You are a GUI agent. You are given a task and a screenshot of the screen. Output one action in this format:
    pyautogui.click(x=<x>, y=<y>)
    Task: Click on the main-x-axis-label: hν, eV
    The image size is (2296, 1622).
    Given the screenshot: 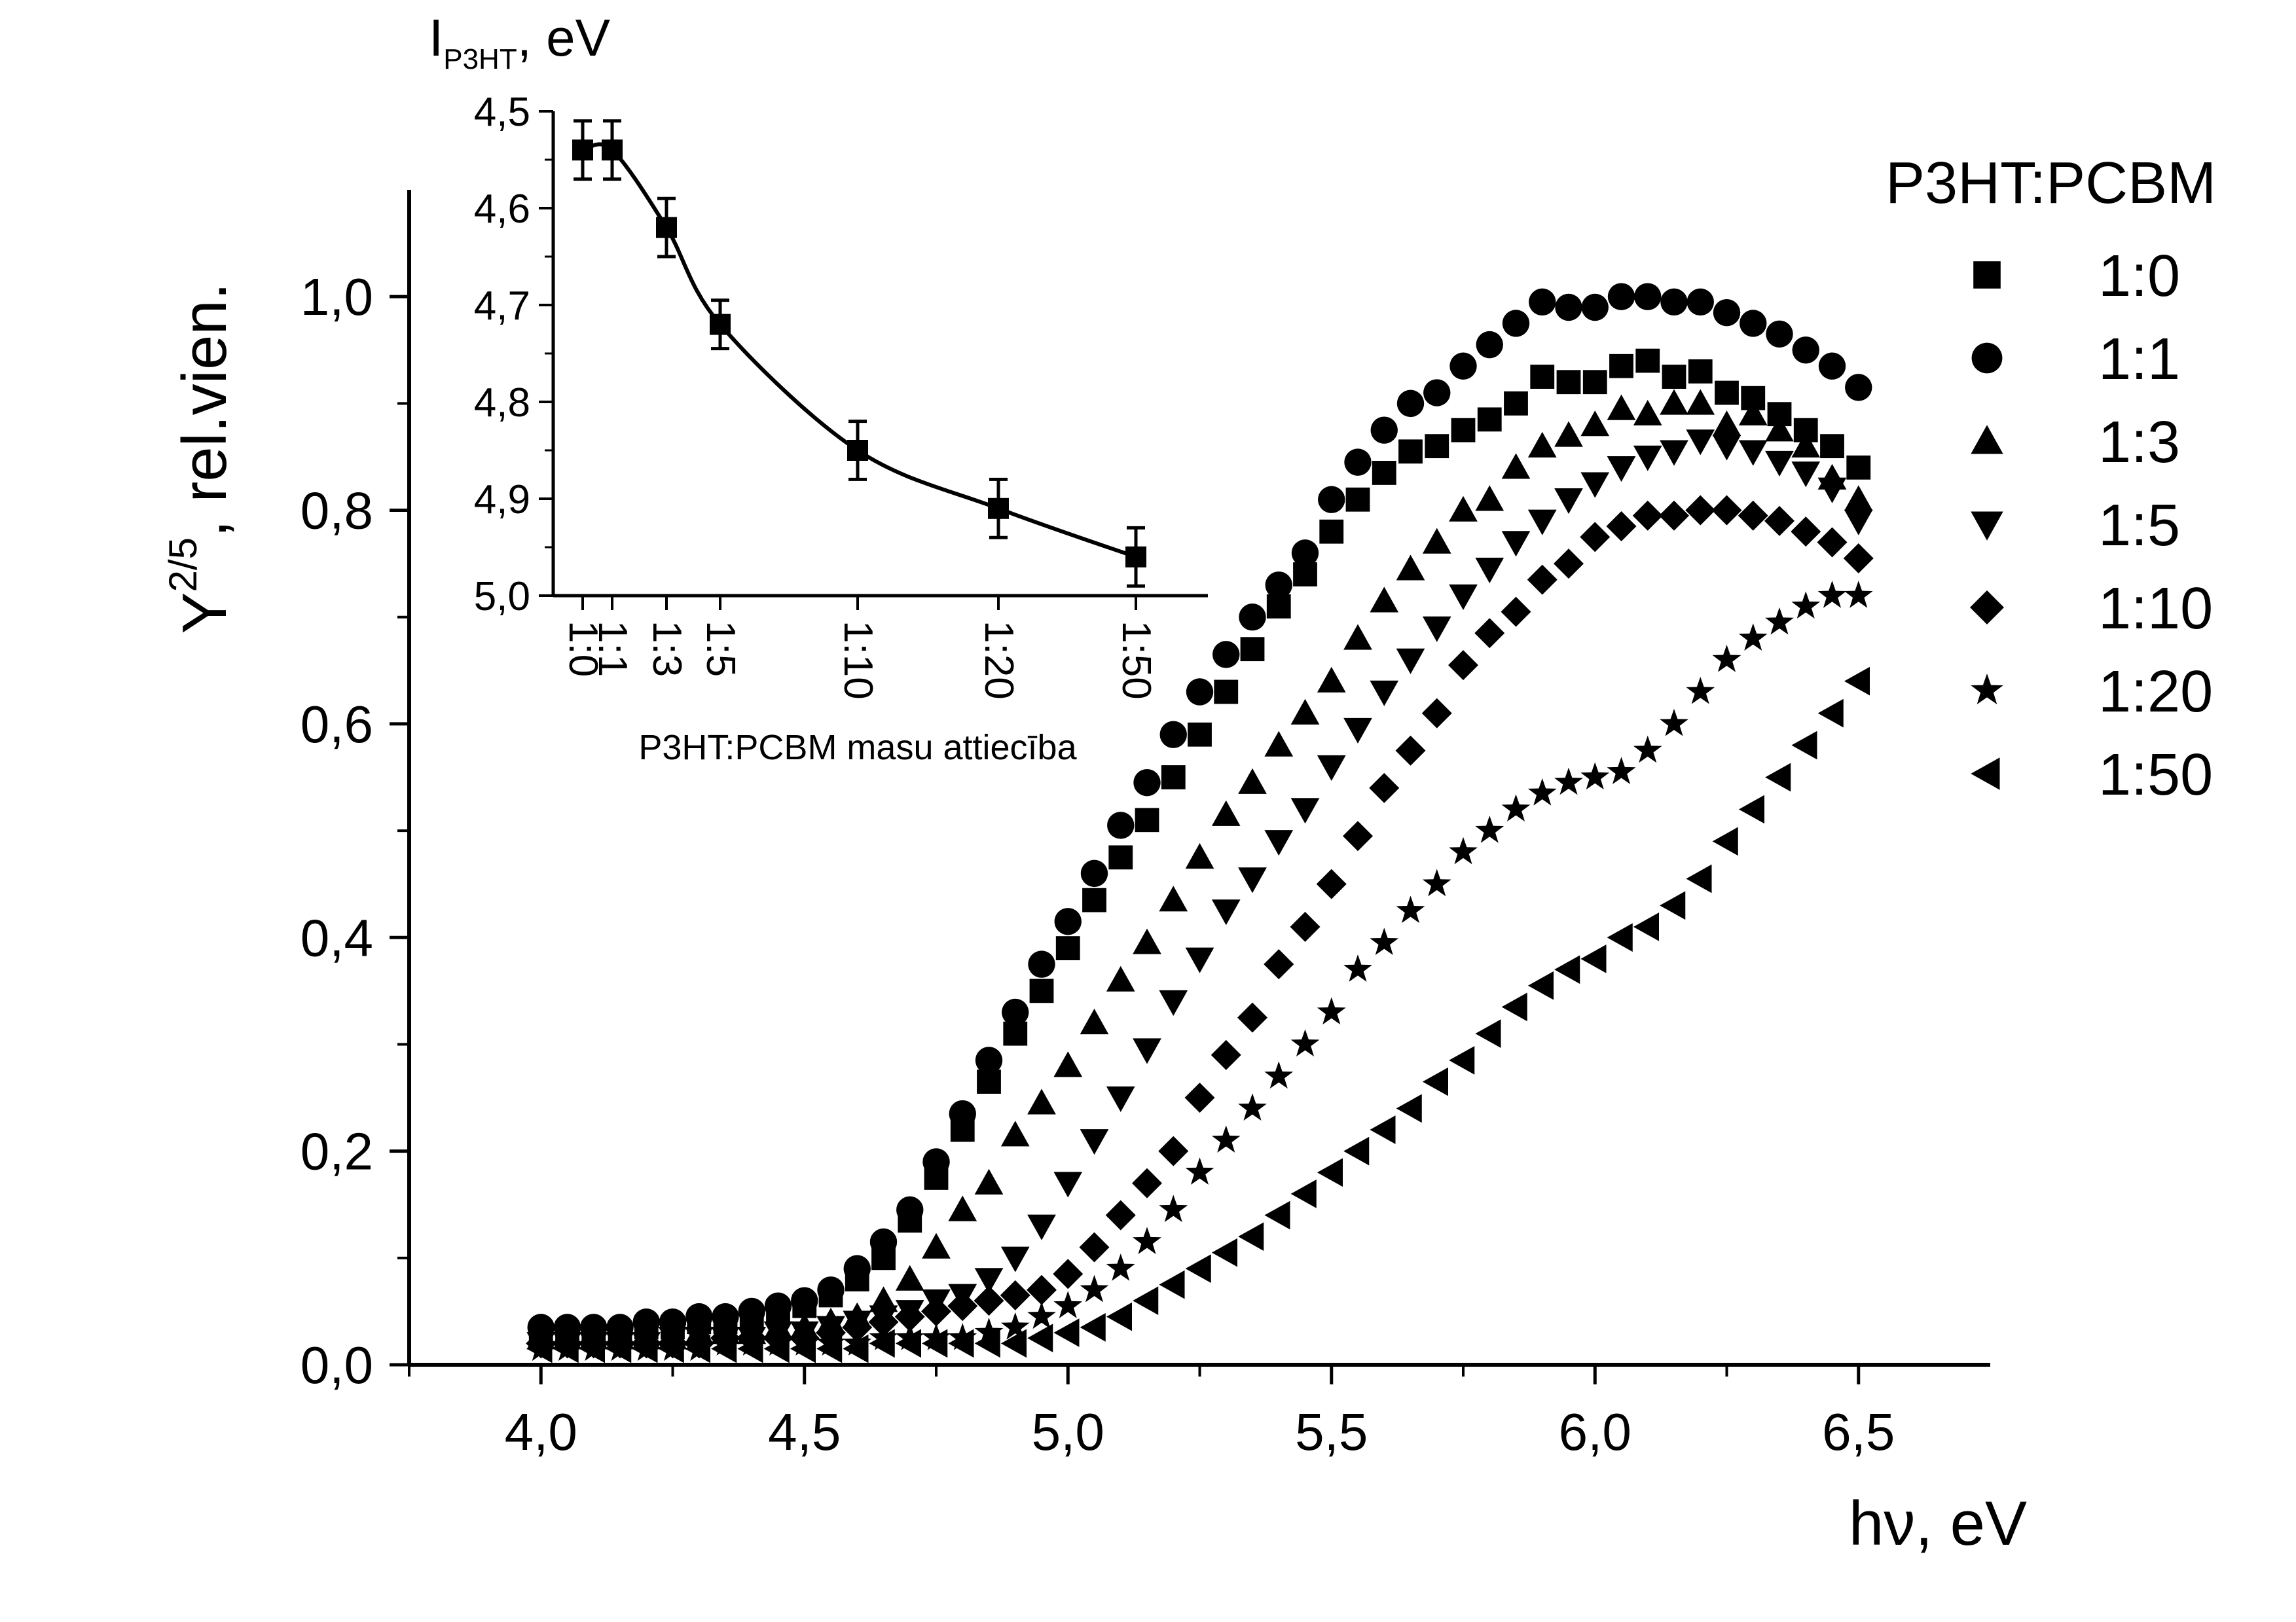 What is the action you would take?
    pyautogui.click(x=1938, y=1523)
    